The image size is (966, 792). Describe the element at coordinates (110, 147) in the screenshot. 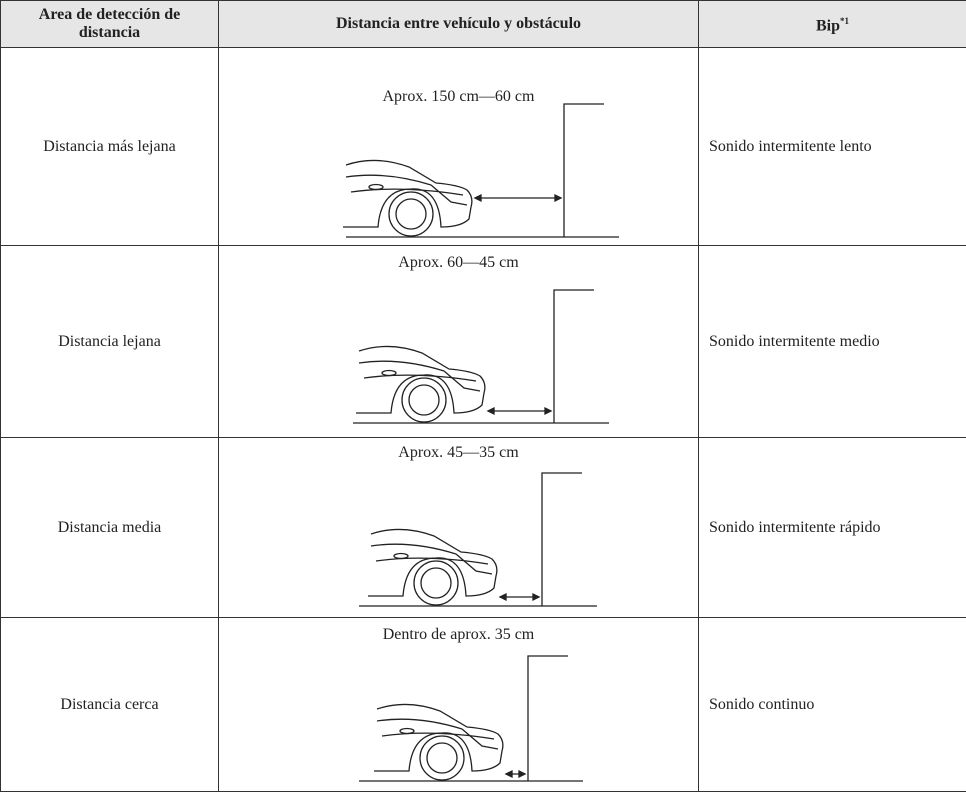

I see `area-cell: Distancia más lejana` at that location.